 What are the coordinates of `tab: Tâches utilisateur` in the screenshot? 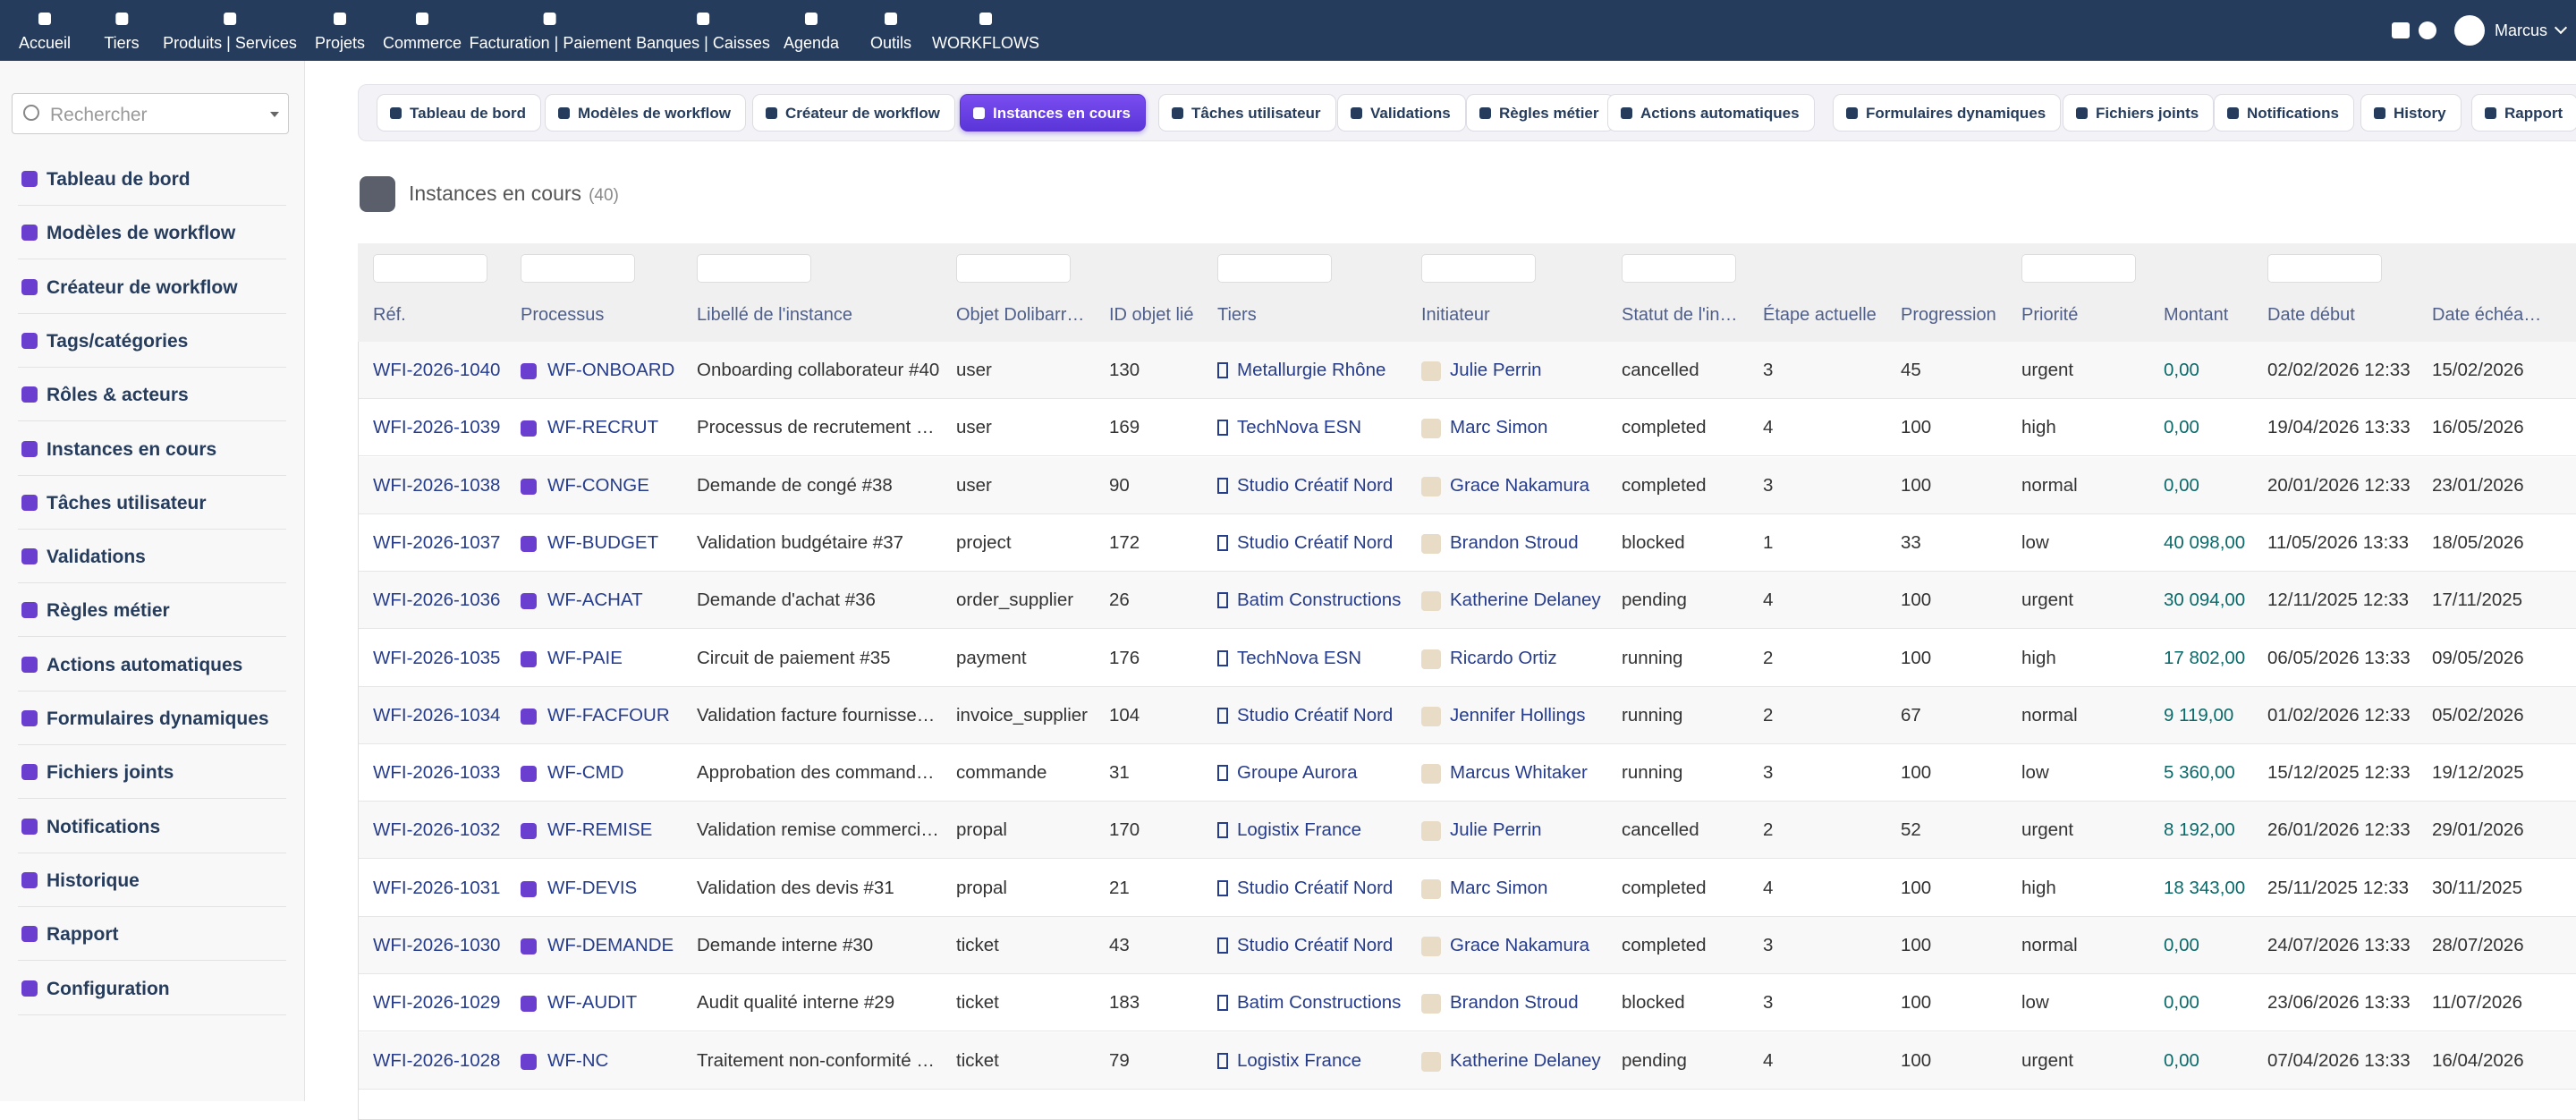 It's located at (1247, 113).